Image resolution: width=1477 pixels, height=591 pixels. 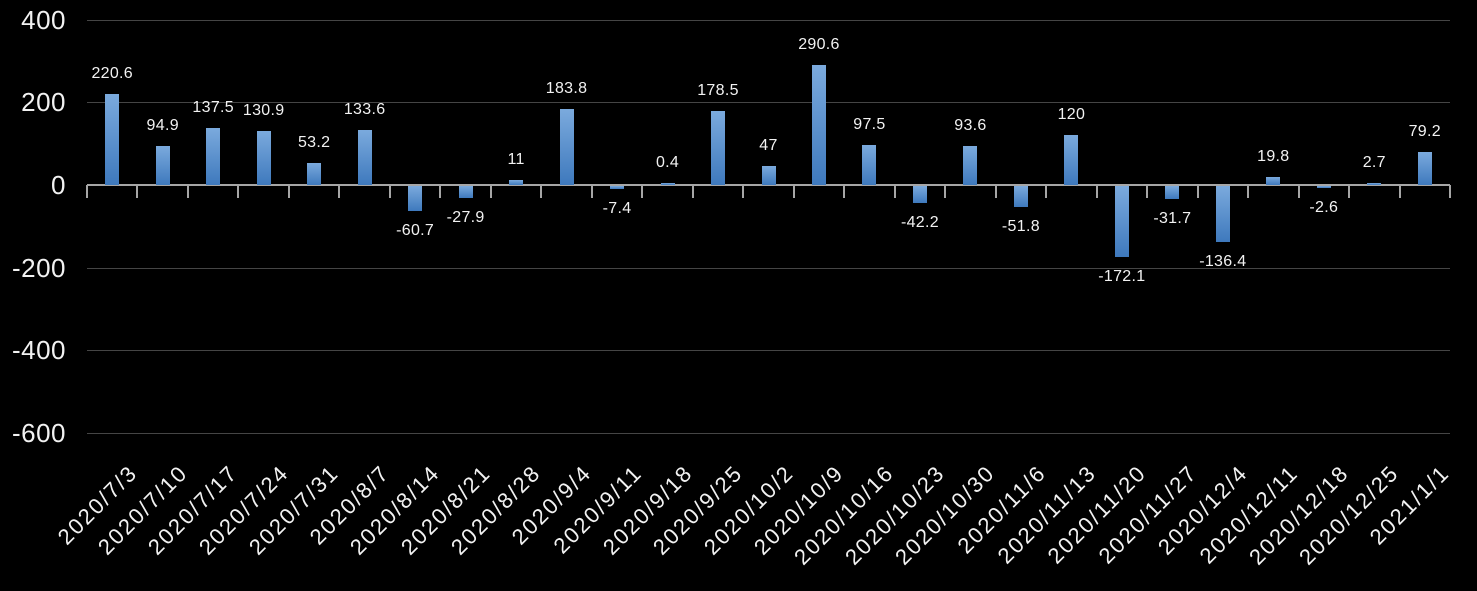 I want to click on bar-value-label: 94.9, so click(x=162, y=125).